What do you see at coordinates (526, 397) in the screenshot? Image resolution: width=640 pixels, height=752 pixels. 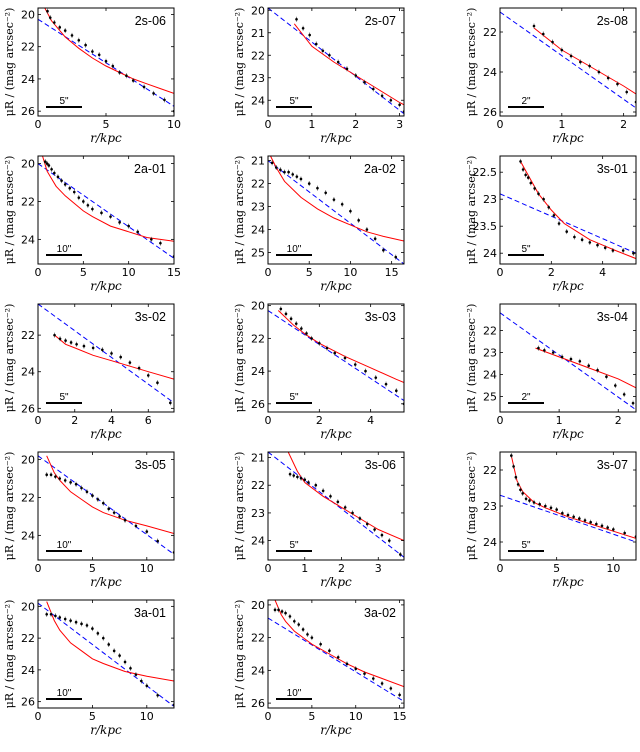 I see `scale-bar-label: 2"` at bounding box center [526, 397].